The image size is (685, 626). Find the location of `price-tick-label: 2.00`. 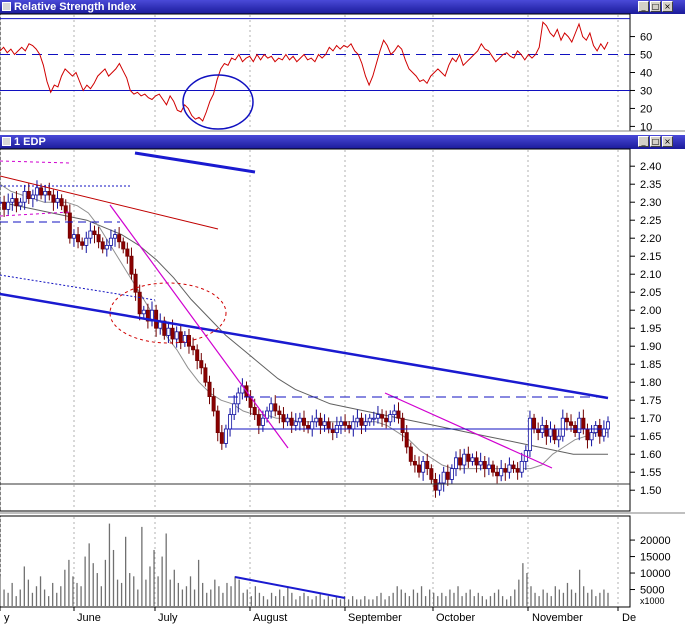

price-tick-label: 2.00 is located at coordinates (650, 311).